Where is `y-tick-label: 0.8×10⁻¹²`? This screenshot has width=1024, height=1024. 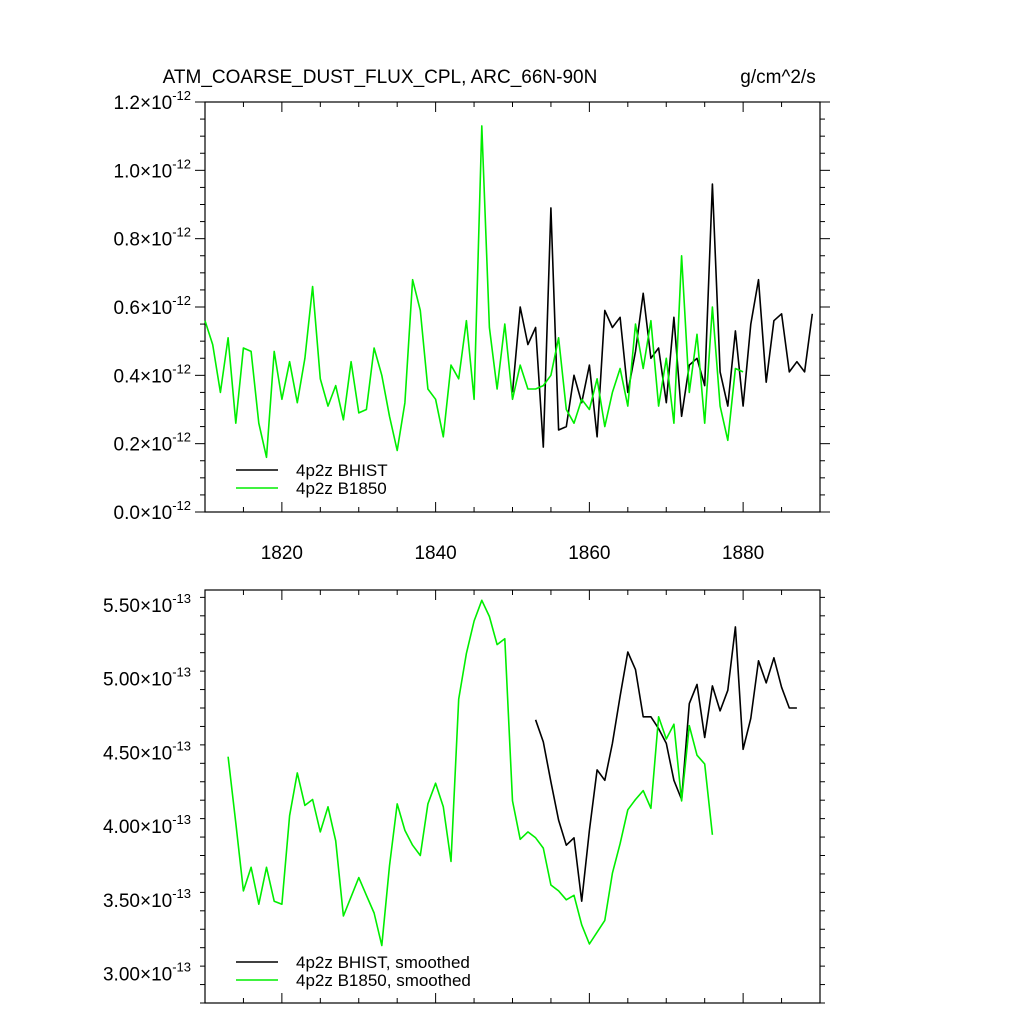
y-tick-label: 0.8×10⁻¹² is located at coordinates (152, 238).